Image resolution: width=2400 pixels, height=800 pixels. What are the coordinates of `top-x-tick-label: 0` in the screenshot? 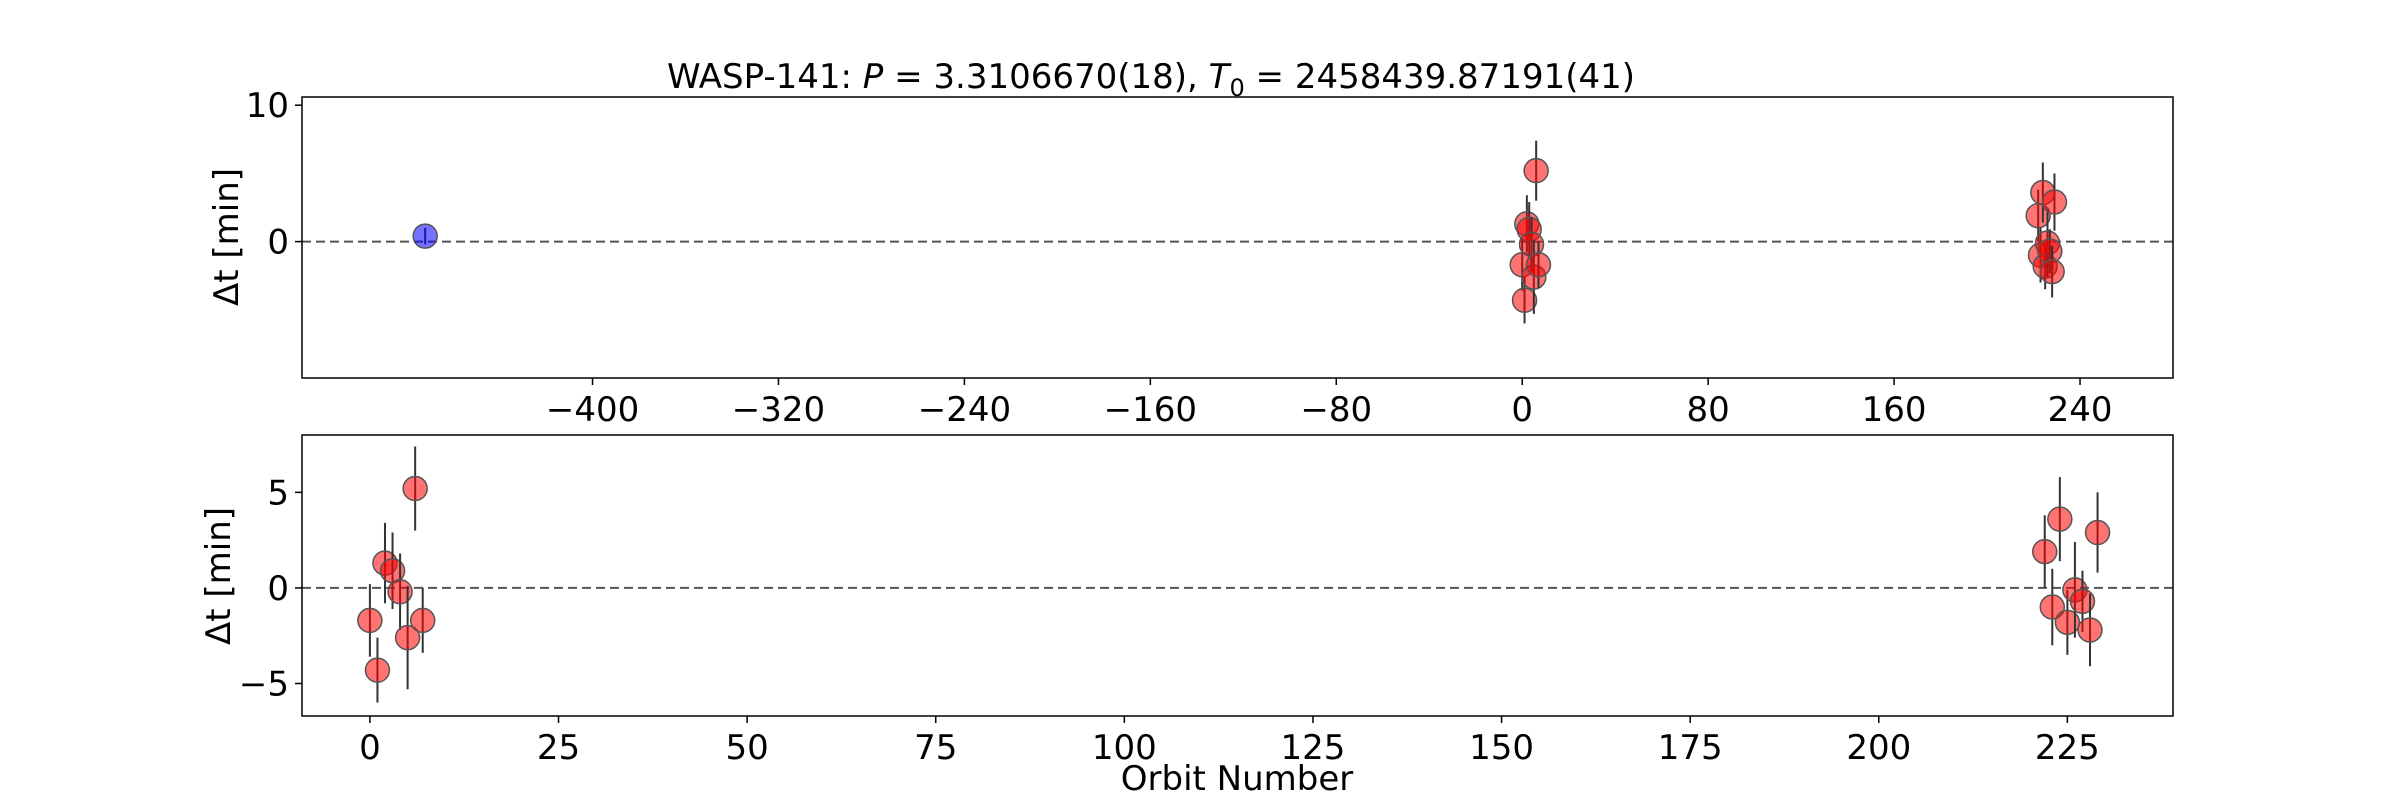 It's located at (1522, 410).